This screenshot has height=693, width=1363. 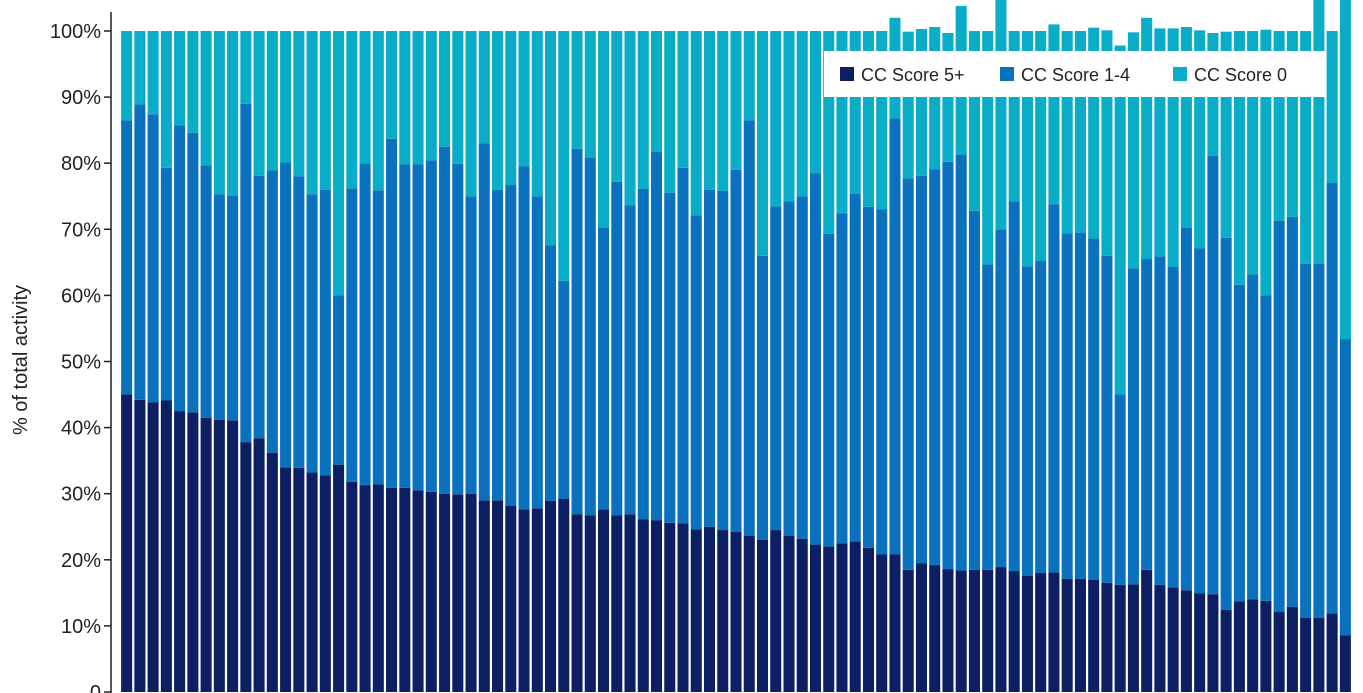 I want to click on y-ticks: 0 10% 20% 30% 40% 50% 60% 70% 80% 90% 100%, so click(x=80, y=357).